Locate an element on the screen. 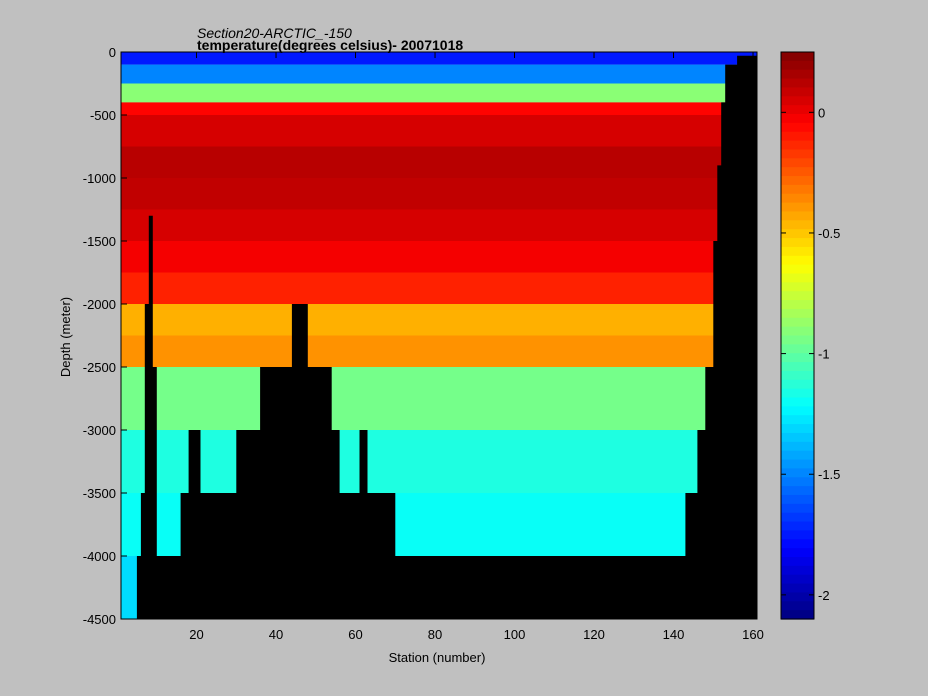 The height and width of the screenshot is (696, 928). y-tick-label: -1500 is located at coordinates (99, 241).